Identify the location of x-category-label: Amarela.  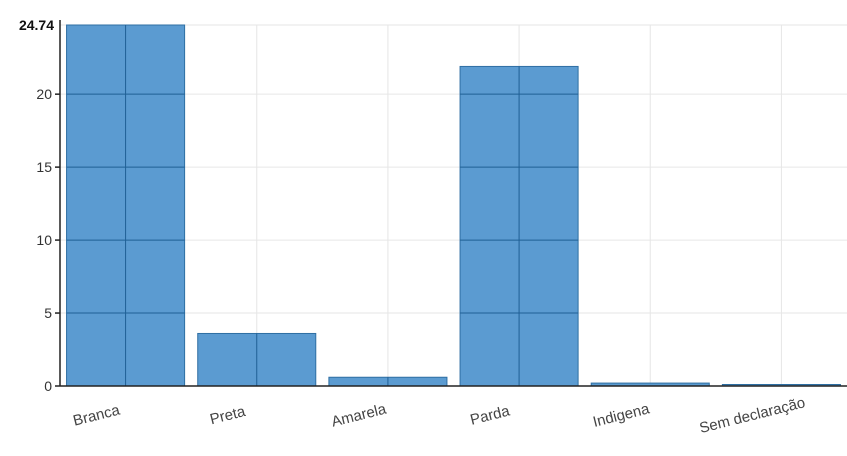
(359, 415).